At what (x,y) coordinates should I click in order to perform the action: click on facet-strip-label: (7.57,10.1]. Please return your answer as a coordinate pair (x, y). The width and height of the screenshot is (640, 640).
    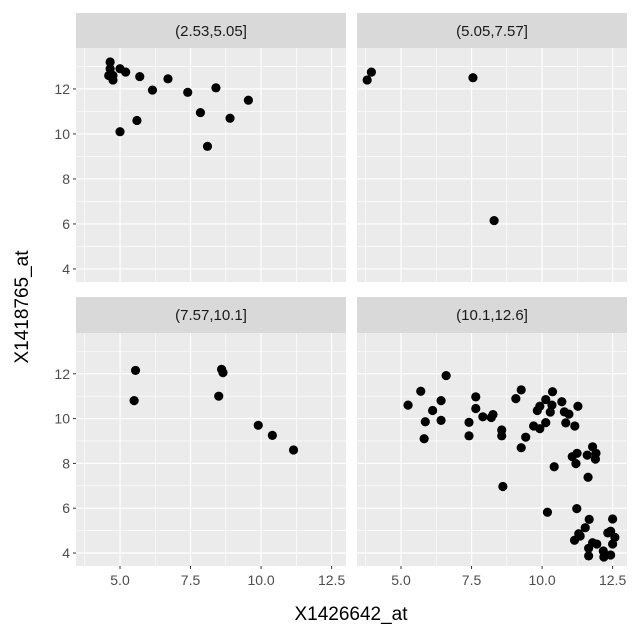
    Looking at the image, I should click on (211, 315).